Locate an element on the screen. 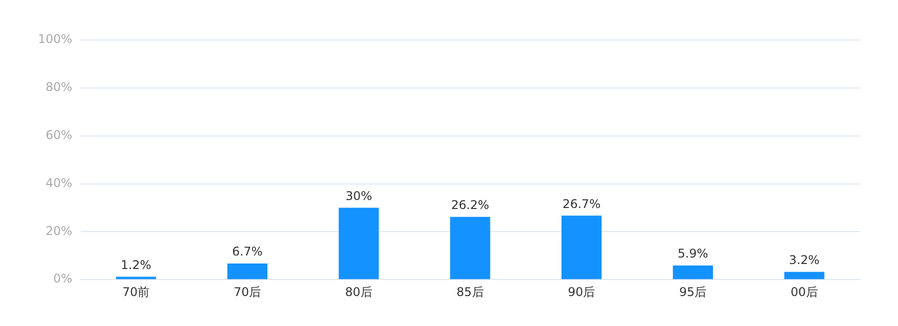  data-label: 3.2% is located at coordinates (804, 260).